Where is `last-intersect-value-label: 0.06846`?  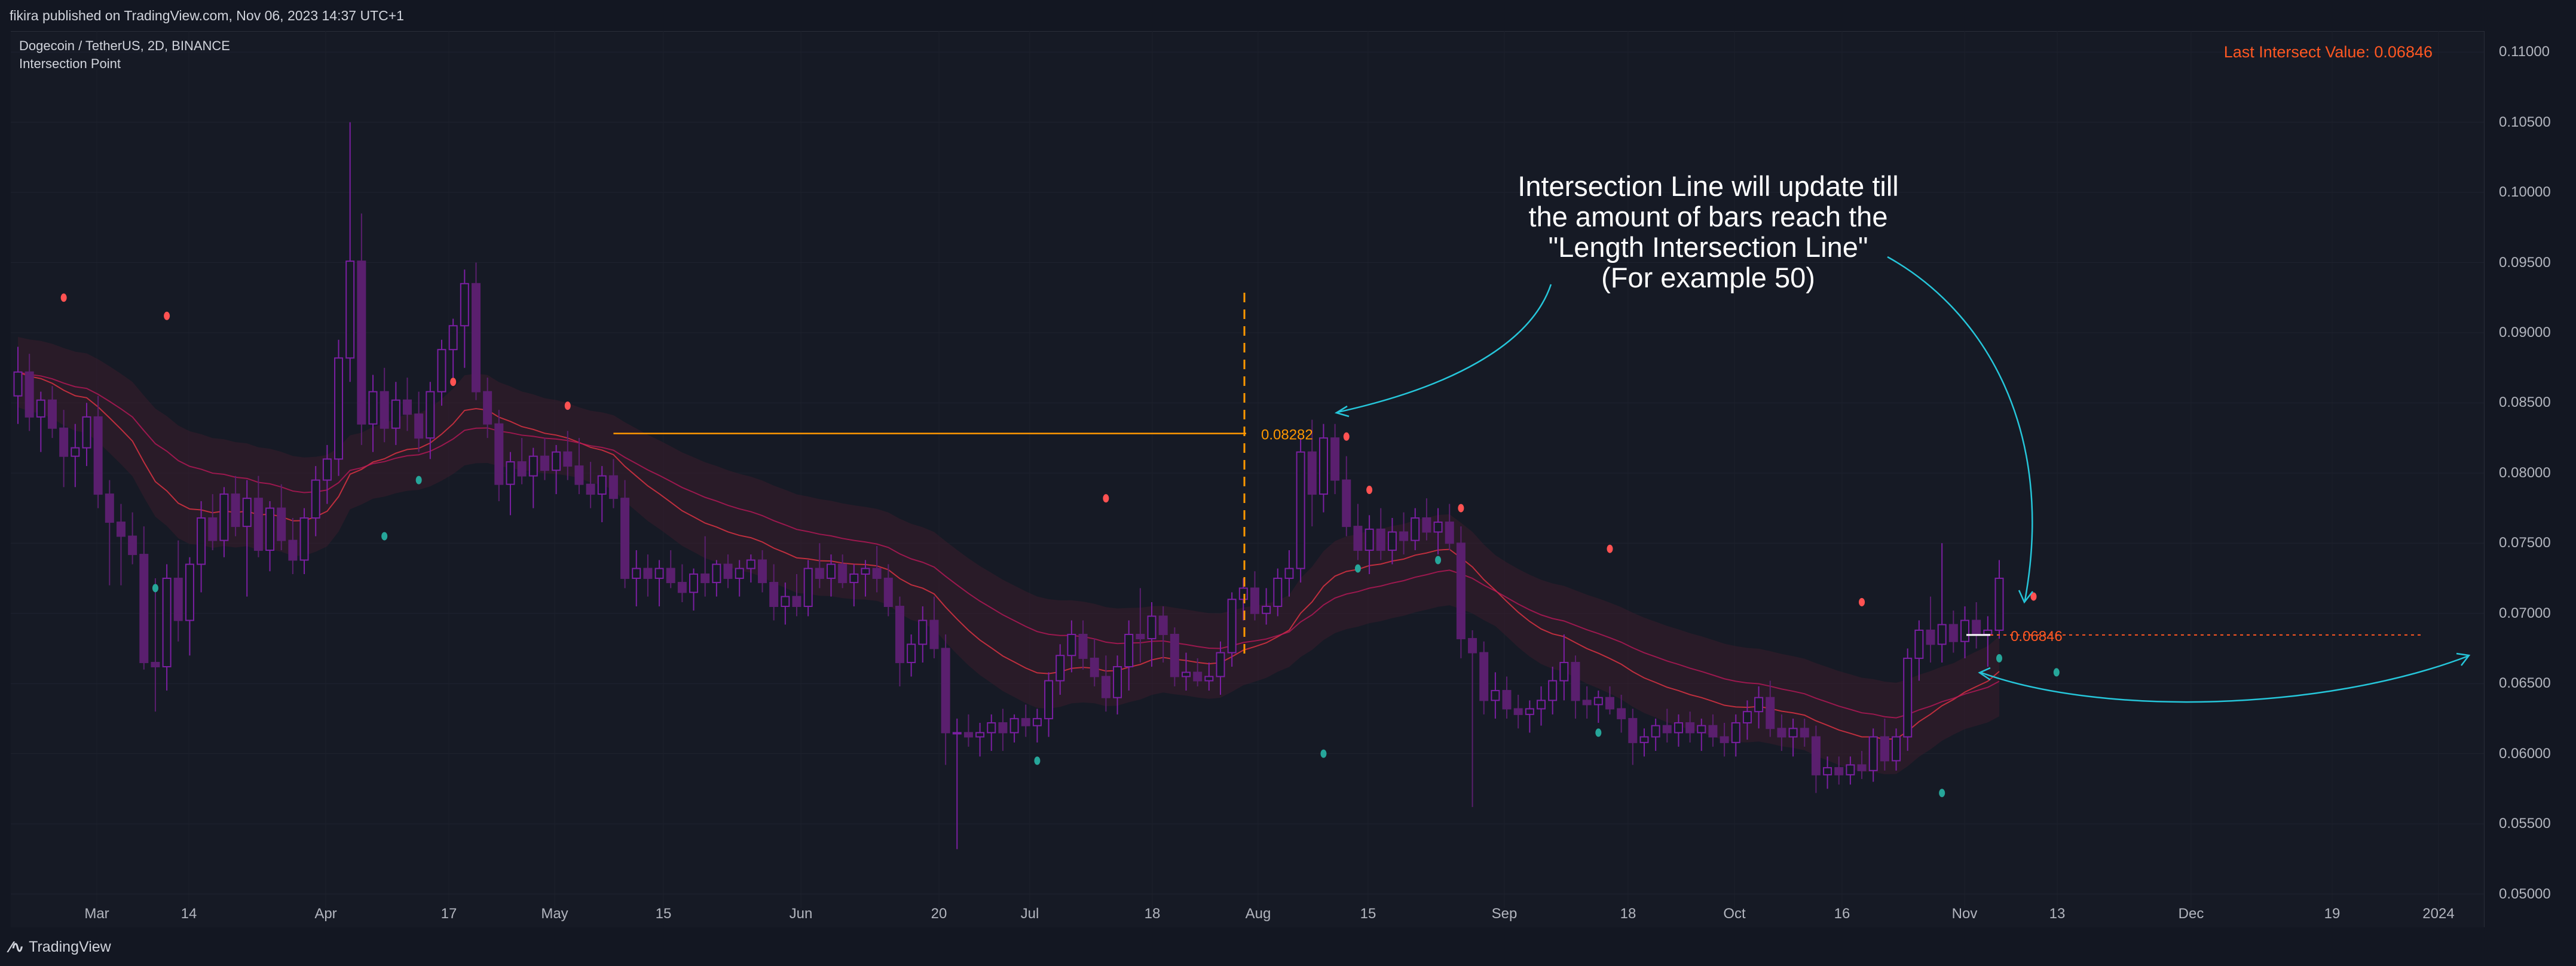 last-intersect-value-label: 0.06846 is located at coordinates (2037, 636).